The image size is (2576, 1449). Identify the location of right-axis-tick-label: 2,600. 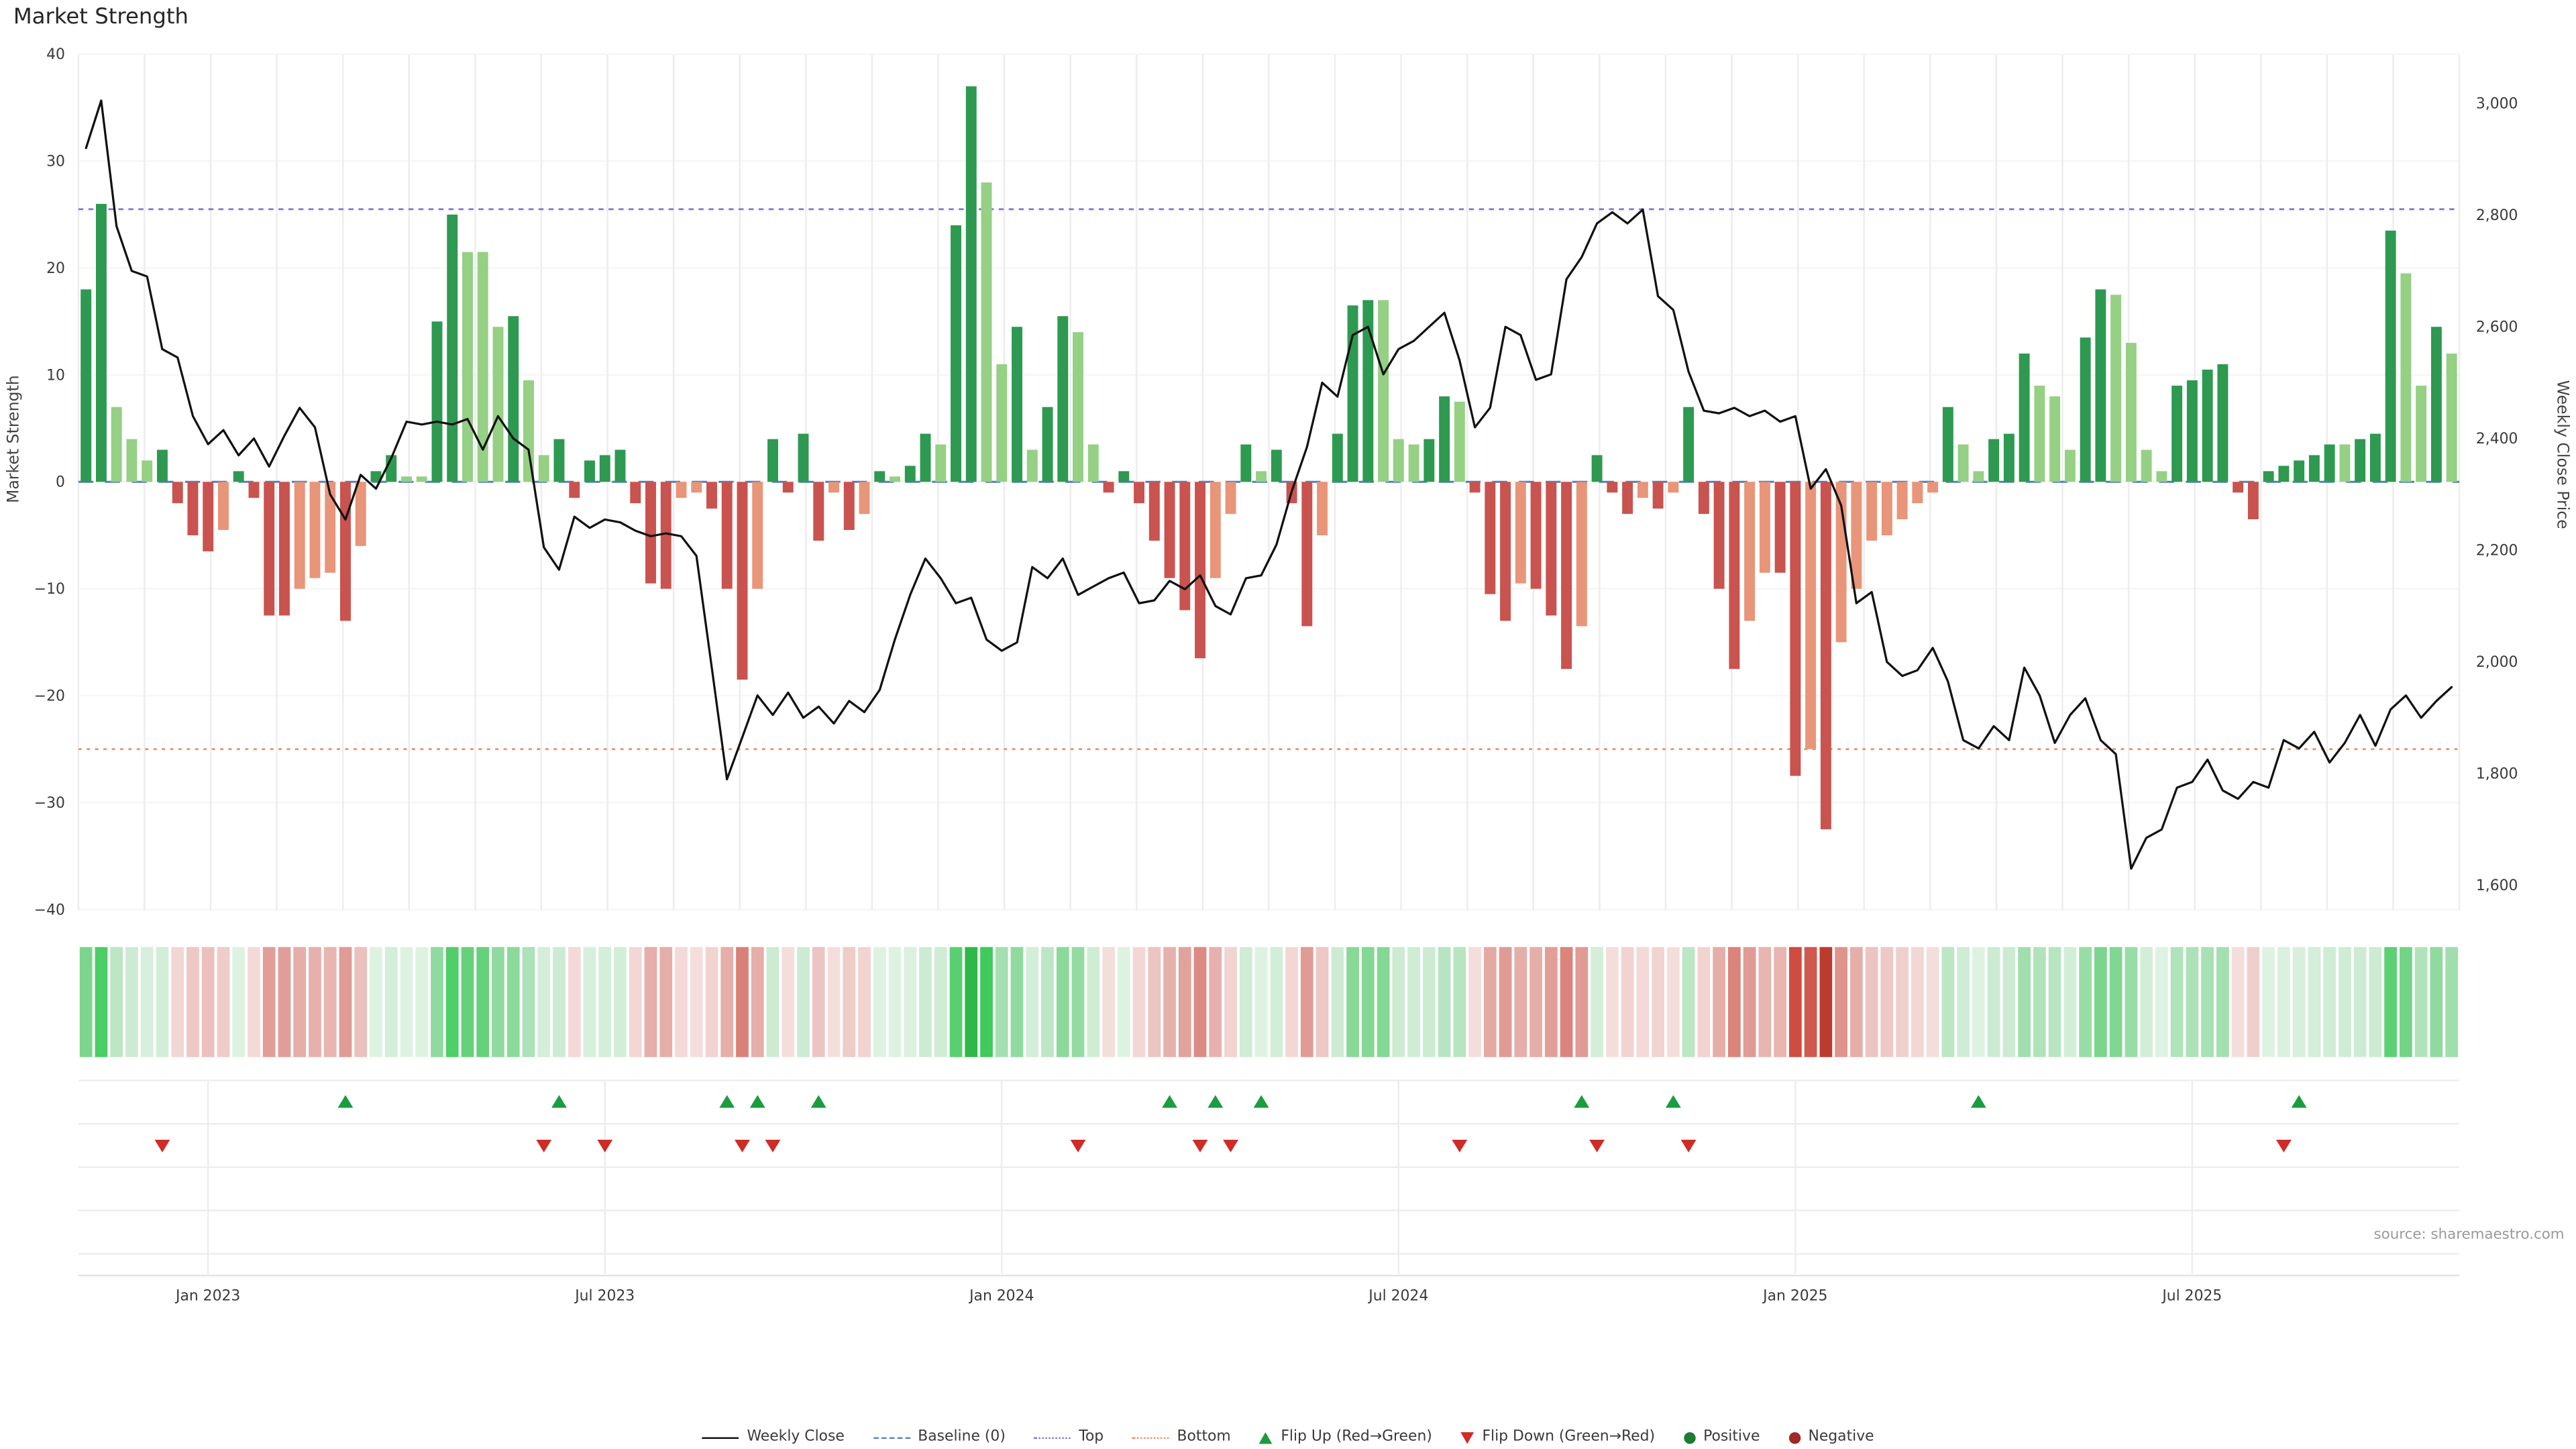
(2497, 327).